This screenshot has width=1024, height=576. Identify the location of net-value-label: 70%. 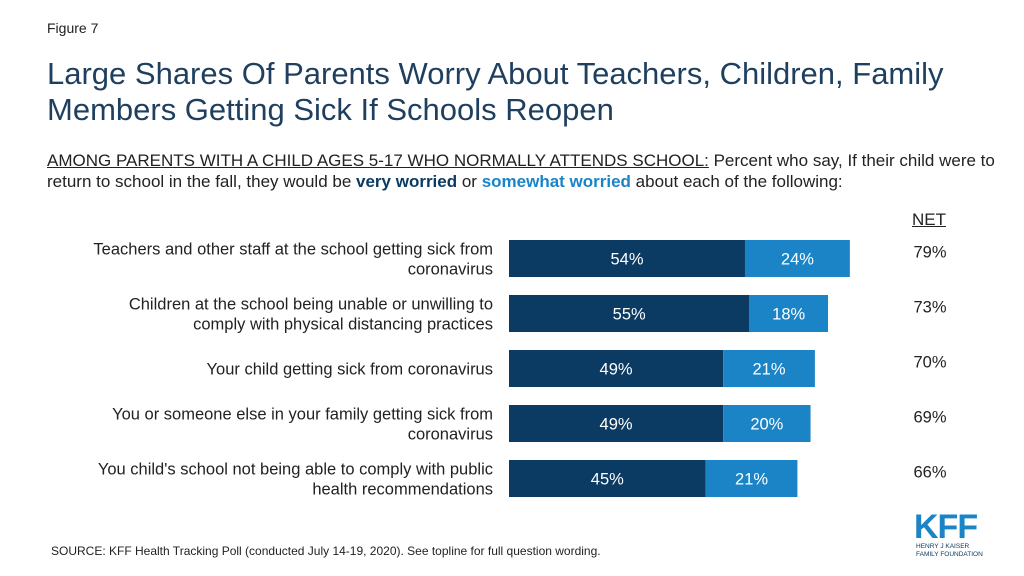
(929, 363).